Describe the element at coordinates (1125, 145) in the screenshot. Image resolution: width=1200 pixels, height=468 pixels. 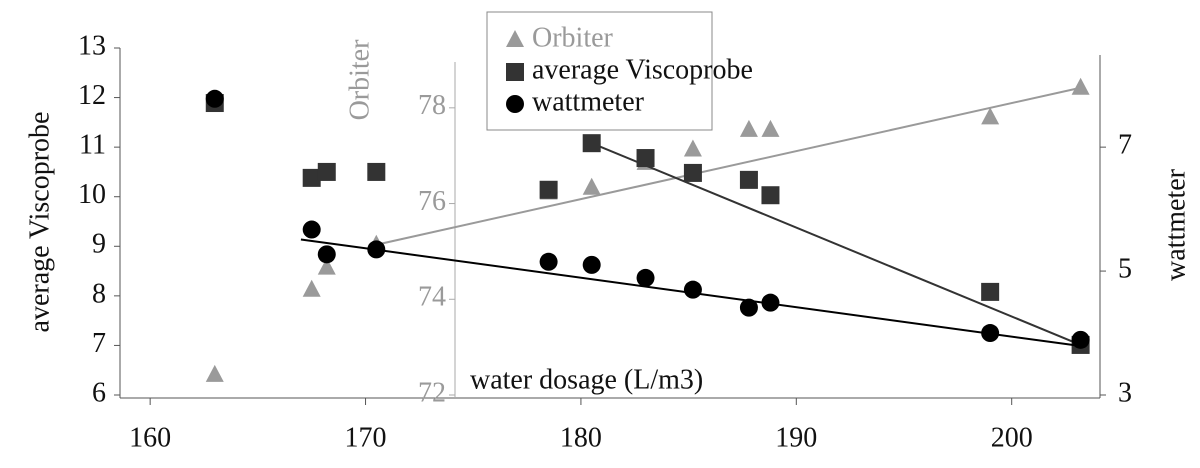
I see `y3-tick-label: 7` at that location.